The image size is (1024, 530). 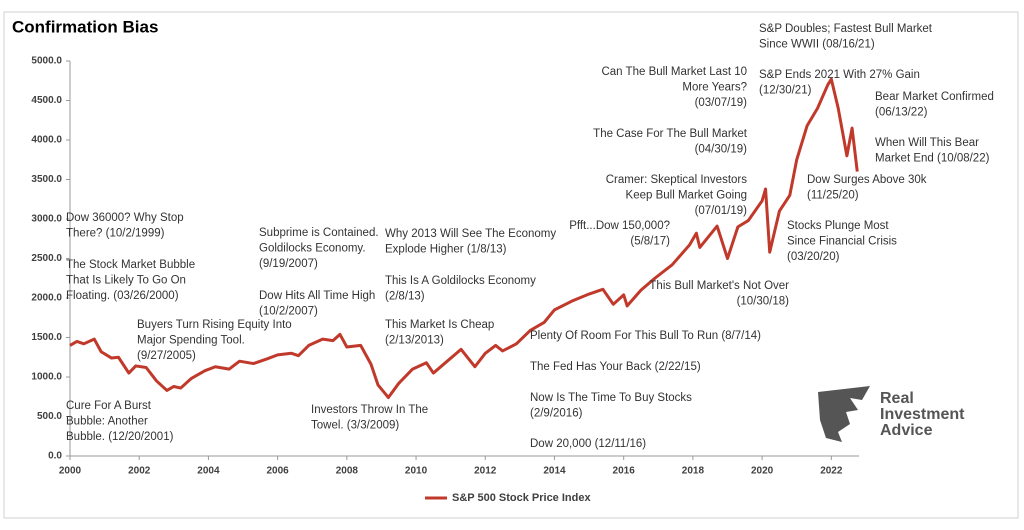 I want to click on y-tick-label: 0.0, so click(x=55, y=456).